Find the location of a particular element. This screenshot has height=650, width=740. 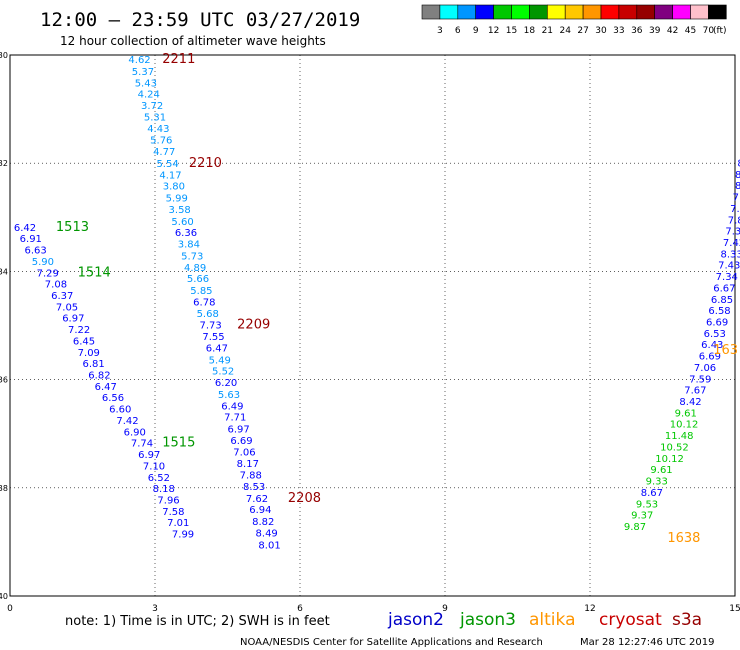

wave-height-point: 4.17 is located at coordinates (170, 175).